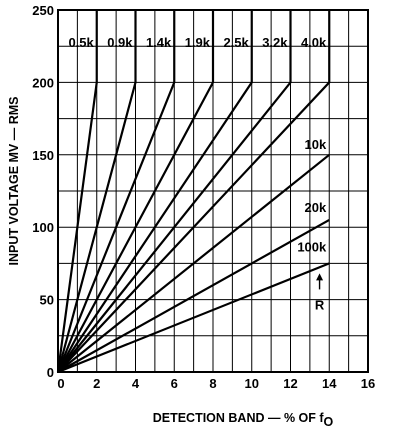 Image resolution: width=420 pixels, height=431 pixels. What do you see at coordinates (159, 42) in the screenshot?
I see `curve-label-1.4k: 1.4k` at bounding box center [159, 42].